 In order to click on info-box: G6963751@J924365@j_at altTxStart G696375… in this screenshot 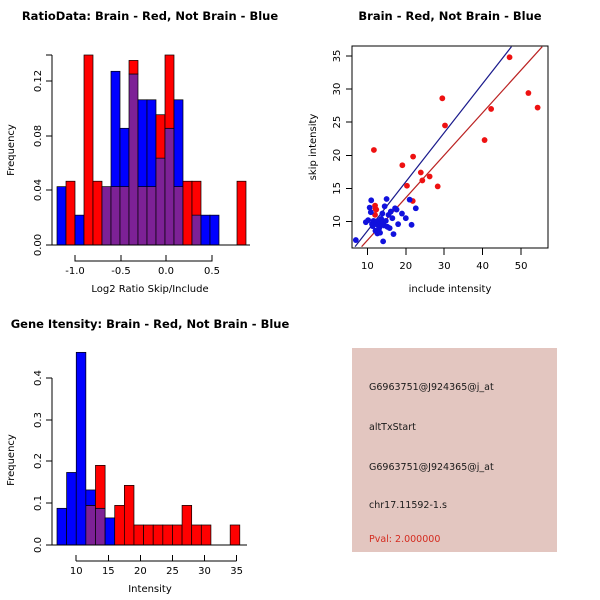, I will do `click(454, 450)`.